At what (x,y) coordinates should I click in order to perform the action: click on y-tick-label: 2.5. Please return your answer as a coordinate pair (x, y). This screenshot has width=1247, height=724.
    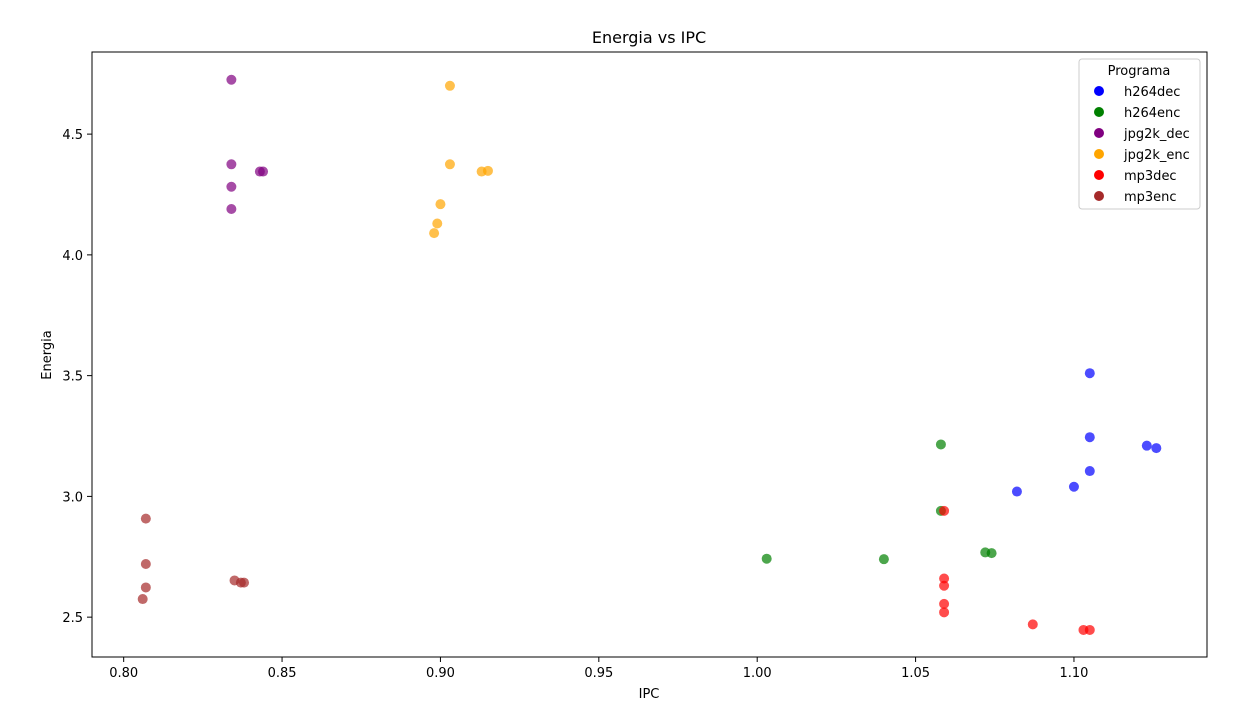
    Looking at the image, I should click on (72, 618).